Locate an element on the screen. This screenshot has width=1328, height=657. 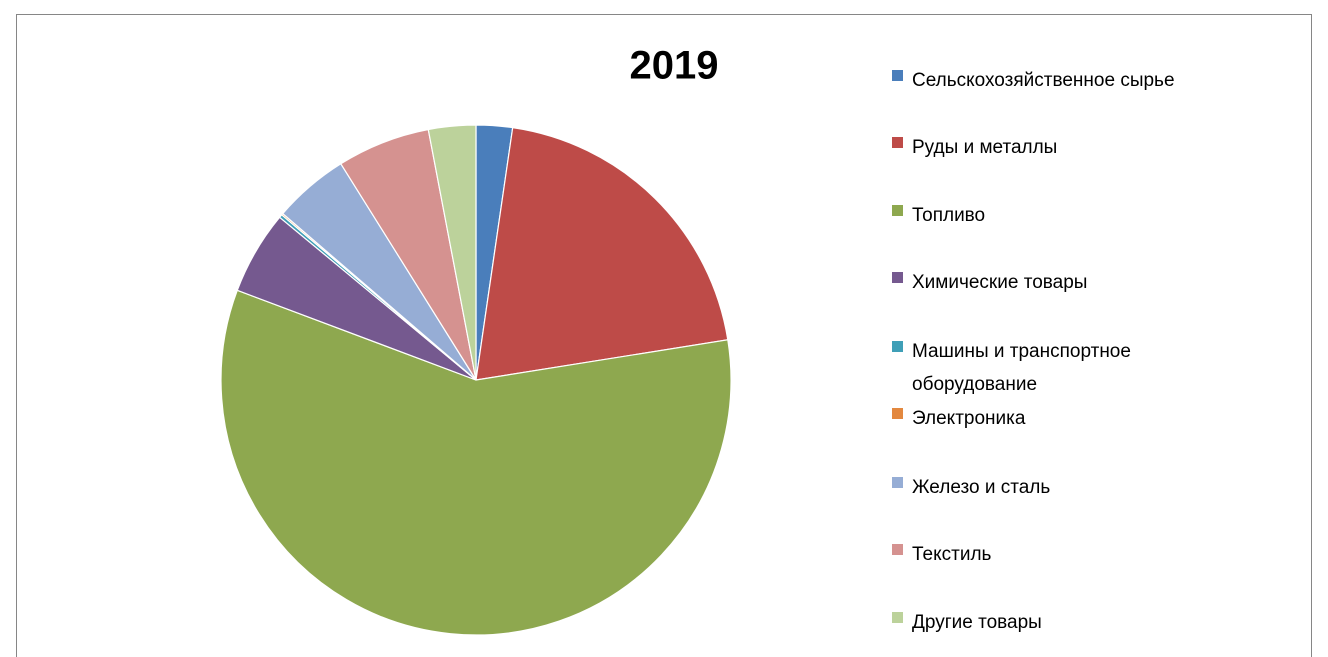
legend-label: Химические товары is located at coordinates (1000, 282).